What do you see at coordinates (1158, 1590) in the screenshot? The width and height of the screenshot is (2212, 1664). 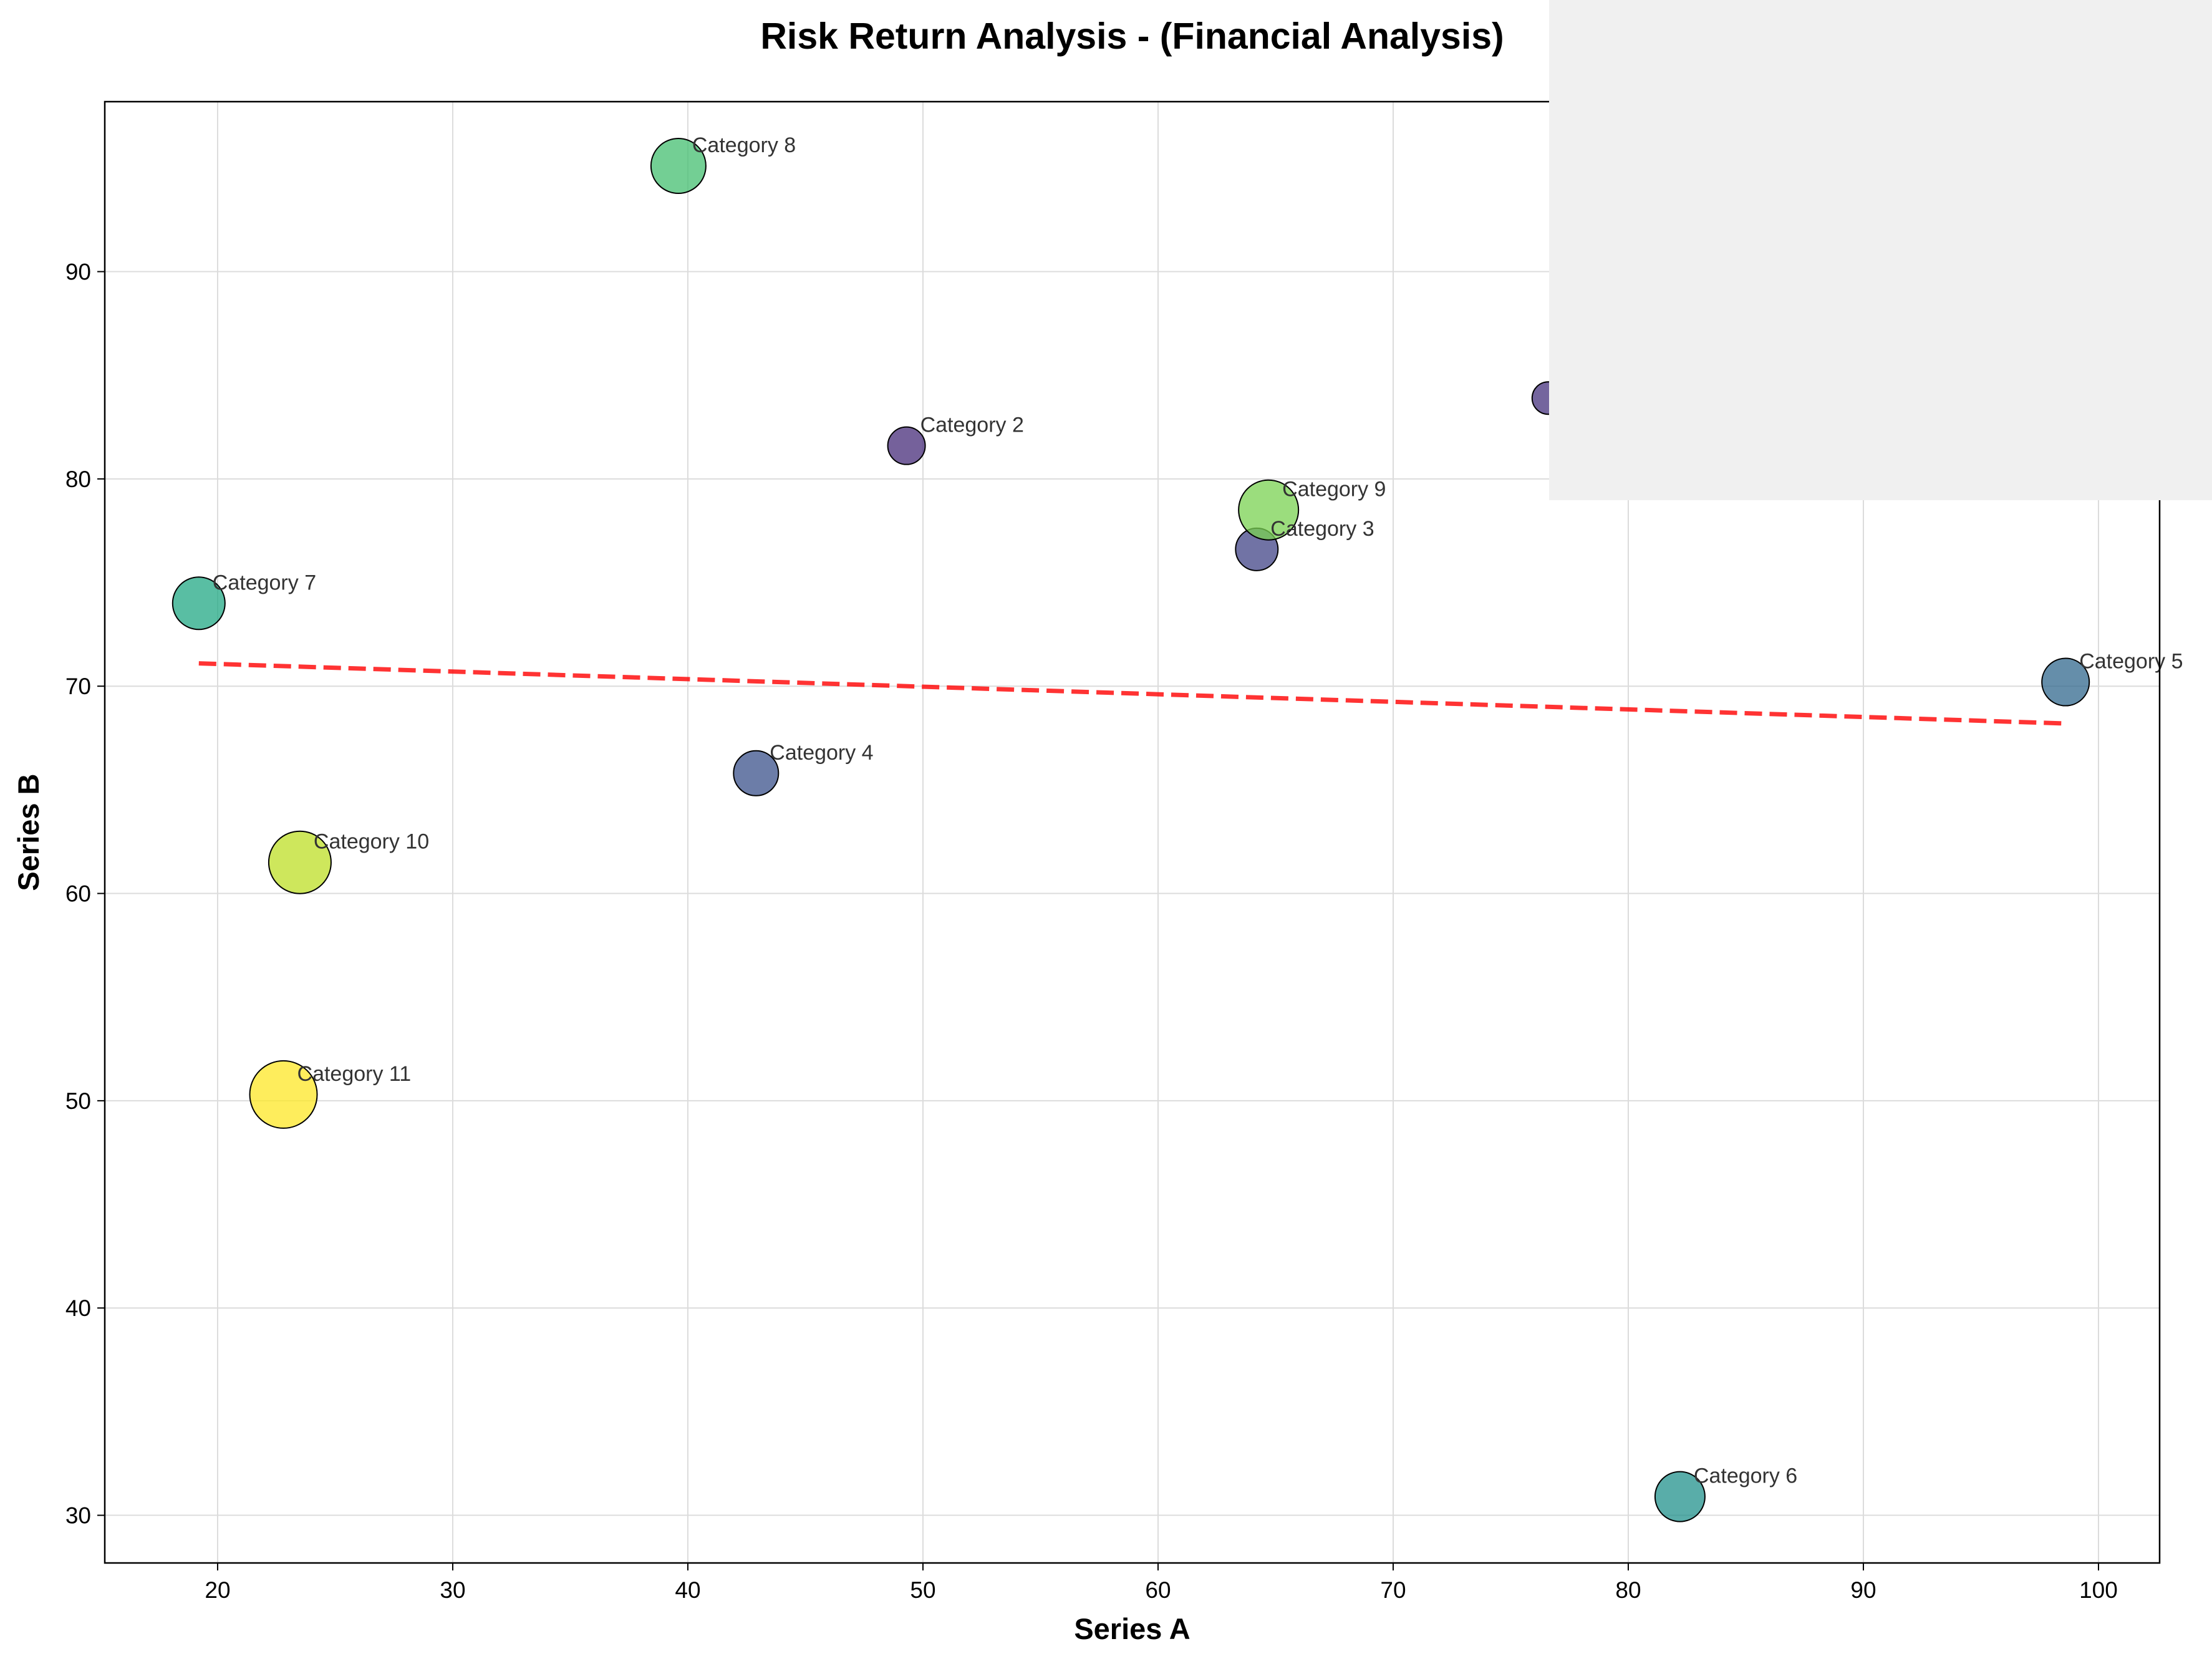 I see `x-tick-label: 60` at bounding box center [1158, 1590].